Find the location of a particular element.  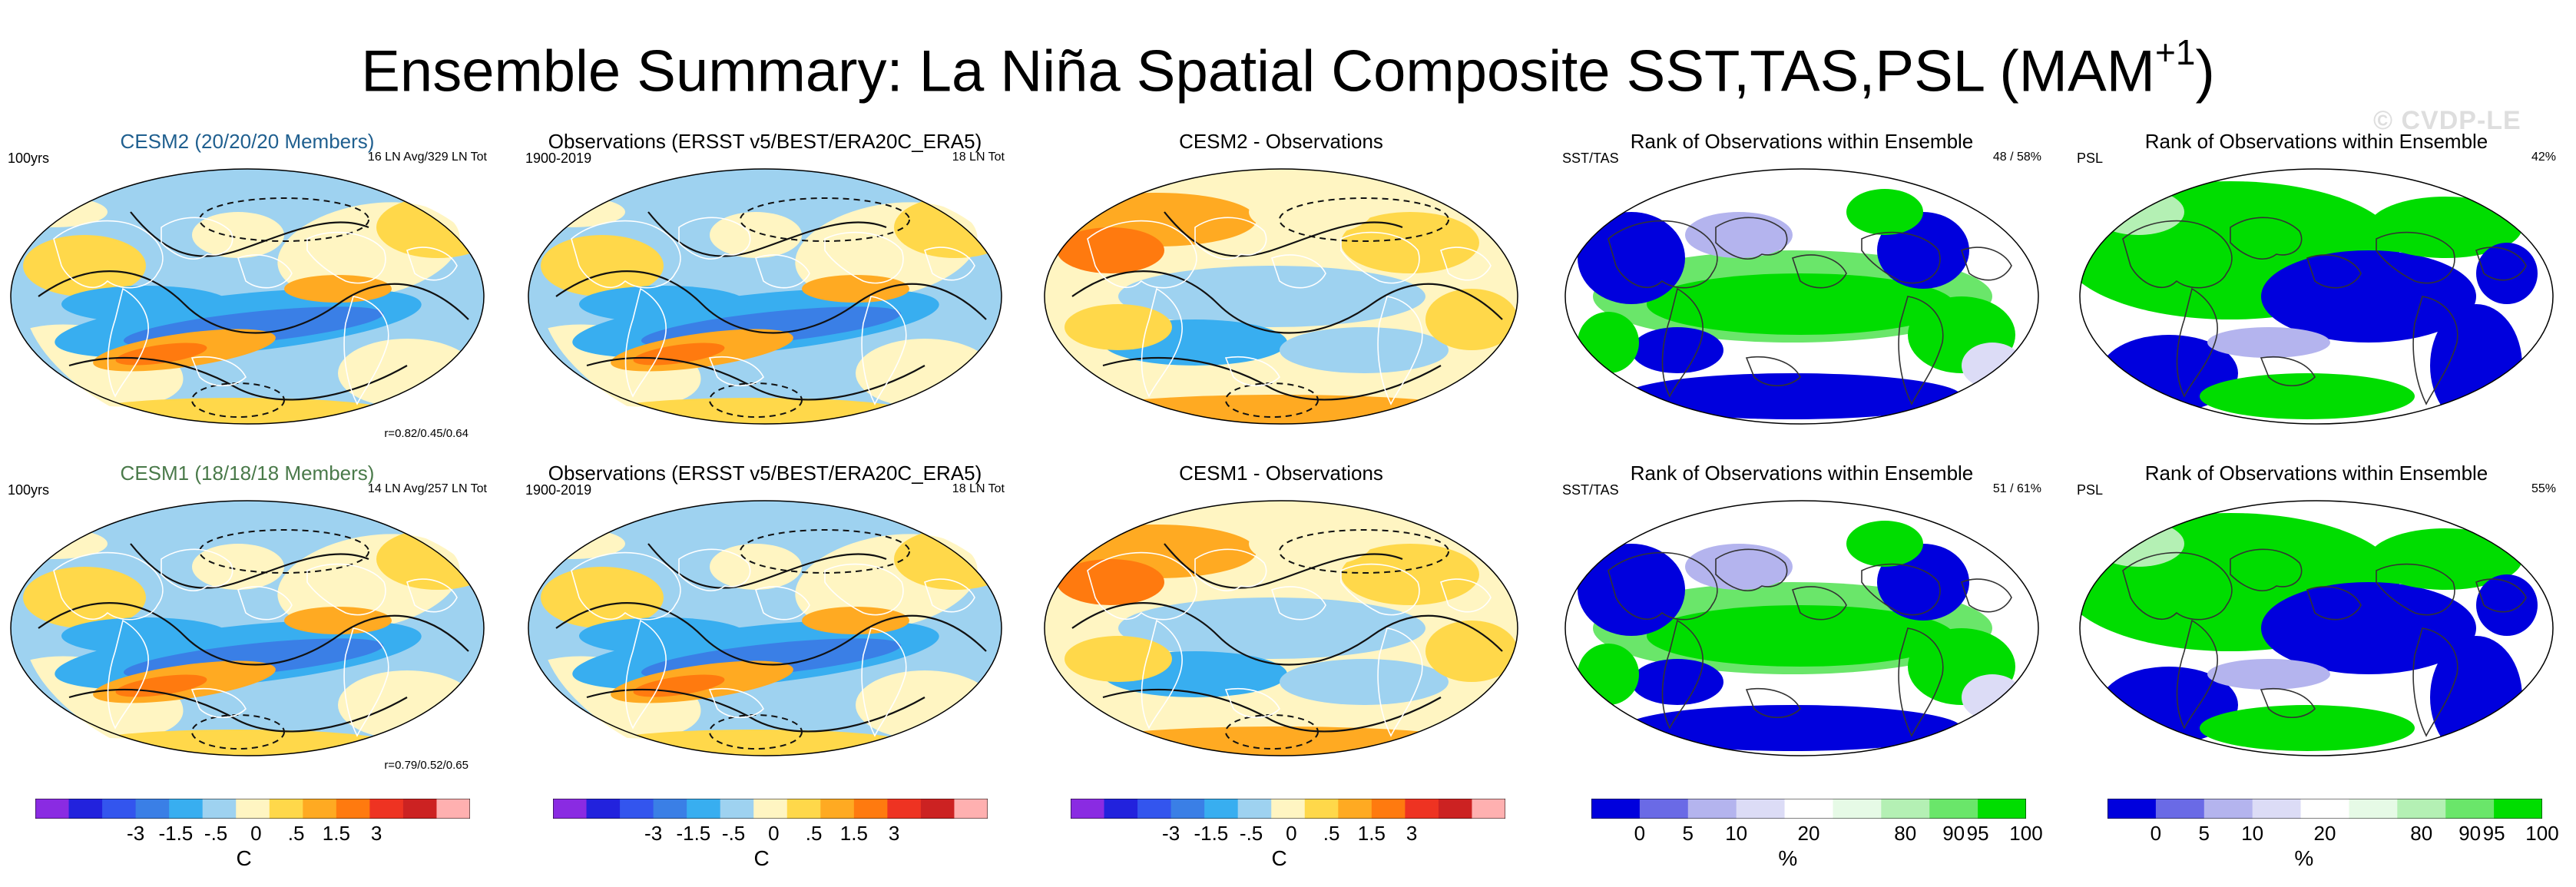

map-rank2 is located at coordinates (2317, 296).